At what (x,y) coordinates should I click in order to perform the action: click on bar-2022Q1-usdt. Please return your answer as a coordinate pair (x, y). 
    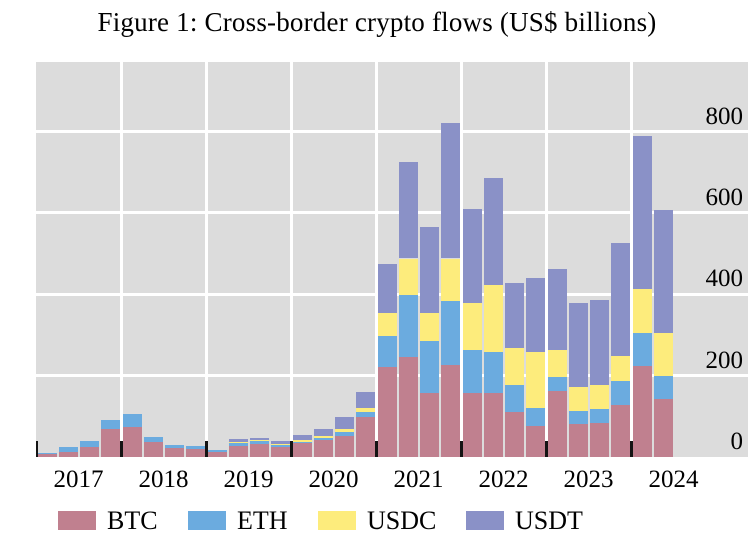
    Looking at the image, I should click on (472, 256).